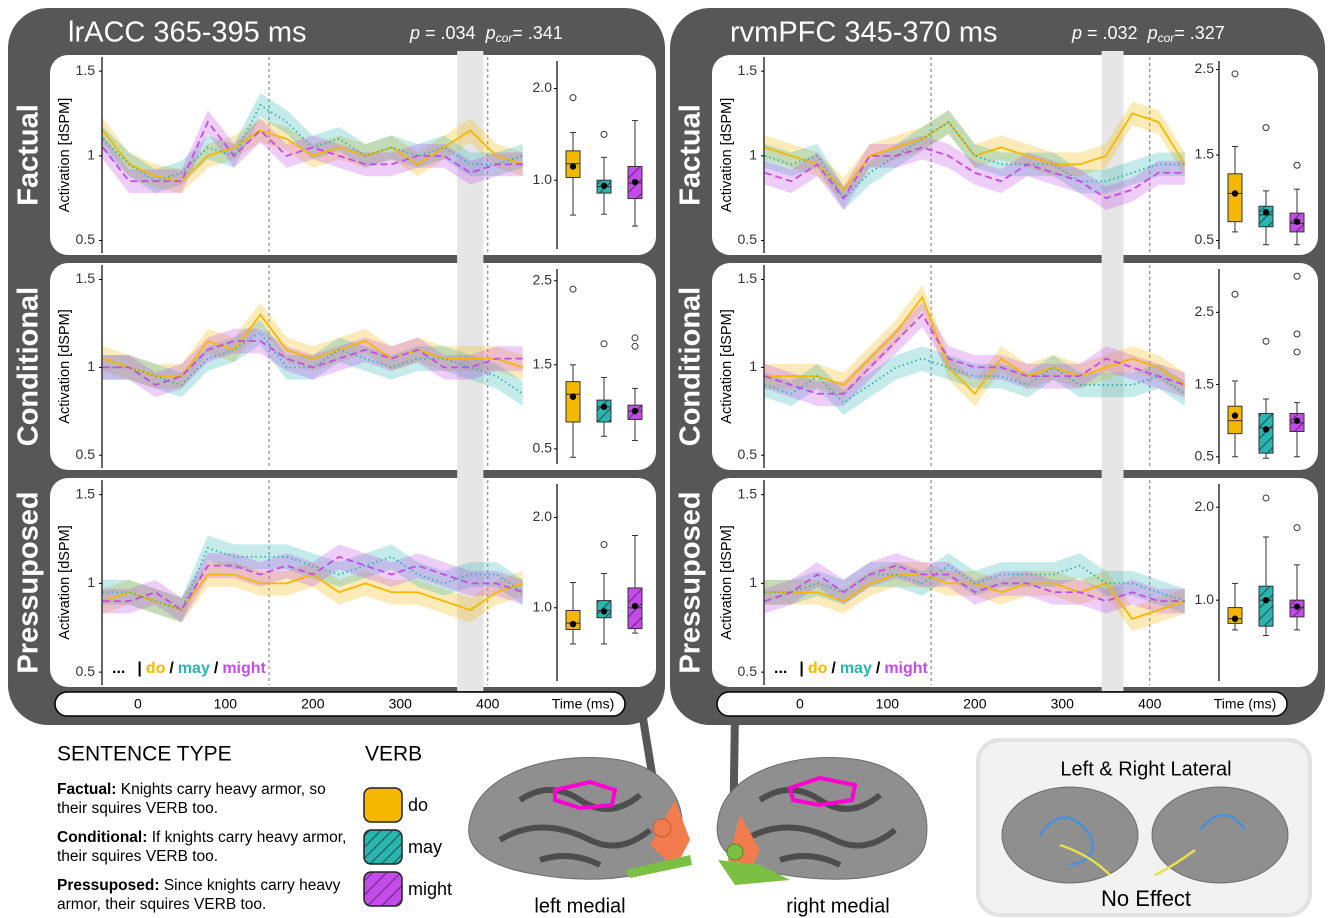 The width and height of the screenshot is (1332, 918). I want to click on x-tick-label: 0, so click(800, 704).